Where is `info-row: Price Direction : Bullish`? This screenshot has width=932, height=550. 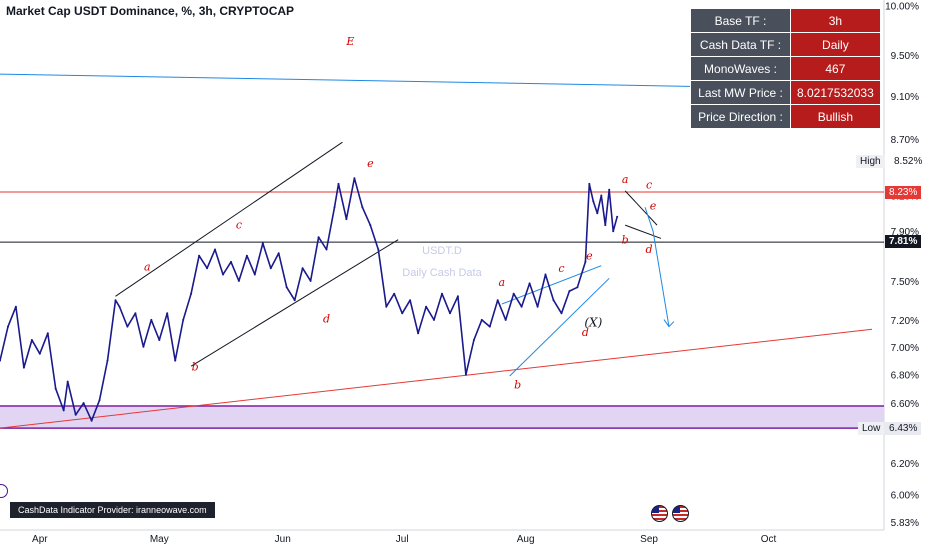
info-row: Price Direction : Bullish is located at coordinates (785, 116).